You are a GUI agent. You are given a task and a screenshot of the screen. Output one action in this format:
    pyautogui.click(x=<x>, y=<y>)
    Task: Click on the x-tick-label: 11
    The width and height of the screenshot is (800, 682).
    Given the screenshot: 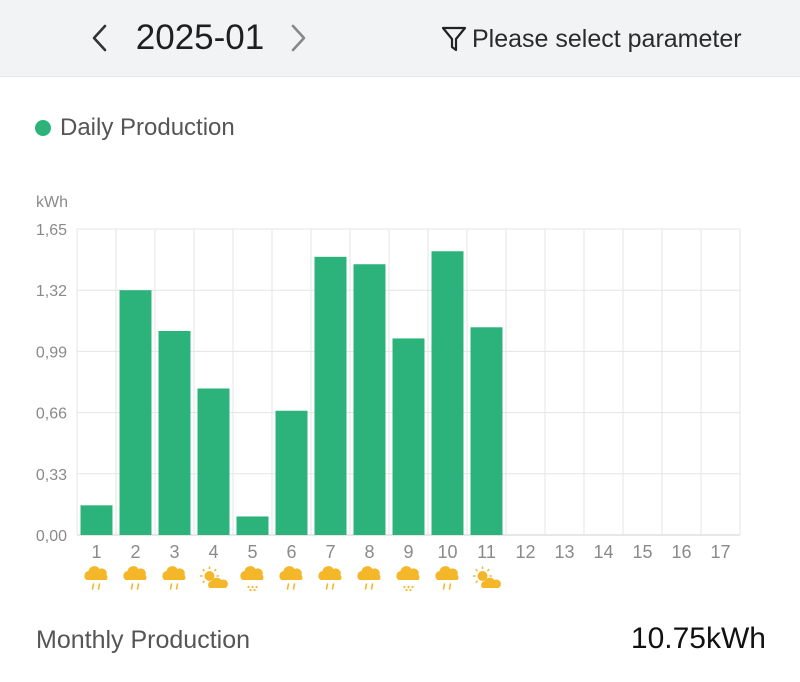 What is the action you would take?
    pyautogui.click(x=486, y=552)
    